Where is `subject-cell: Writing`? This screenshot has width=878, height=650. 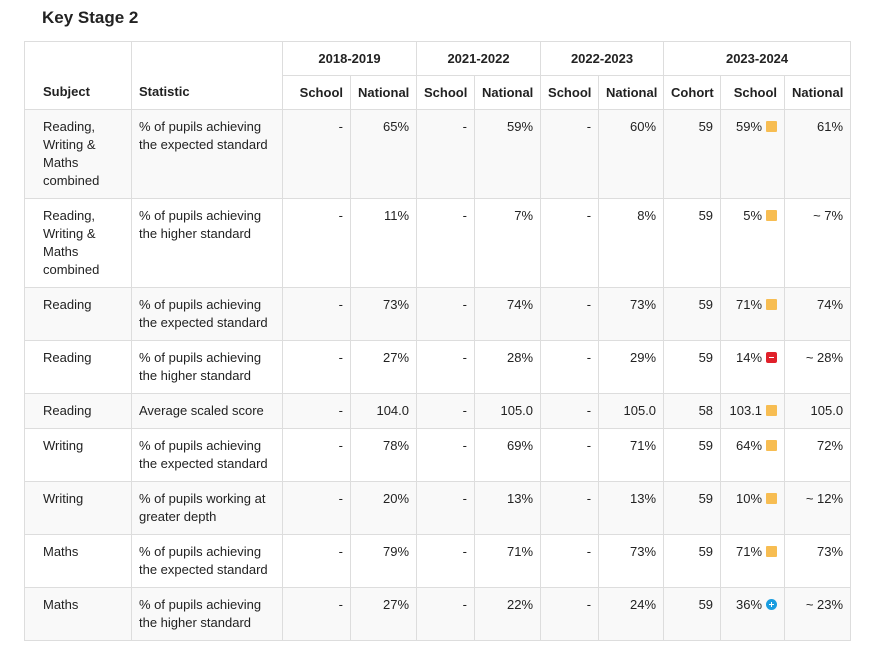
subject-cell: Writing is located at coordinates (78, 508).